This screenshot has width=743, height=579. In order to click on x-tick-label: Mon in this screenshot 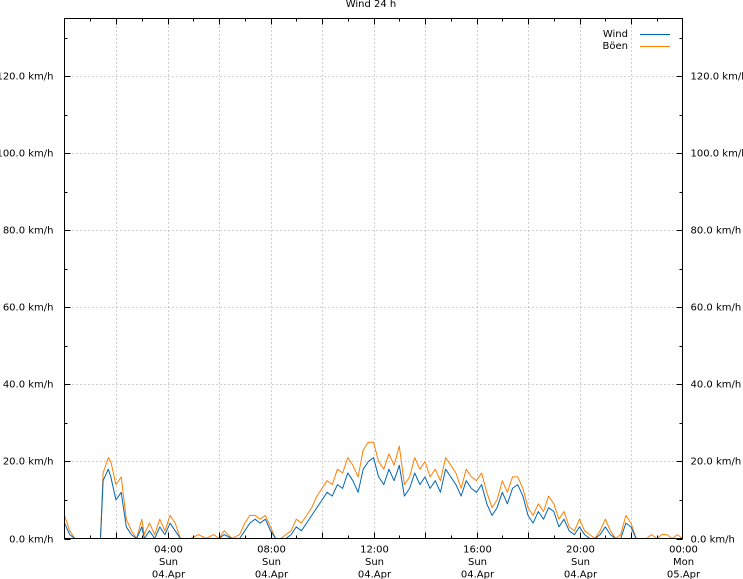, I will do `click(683, 562)`.